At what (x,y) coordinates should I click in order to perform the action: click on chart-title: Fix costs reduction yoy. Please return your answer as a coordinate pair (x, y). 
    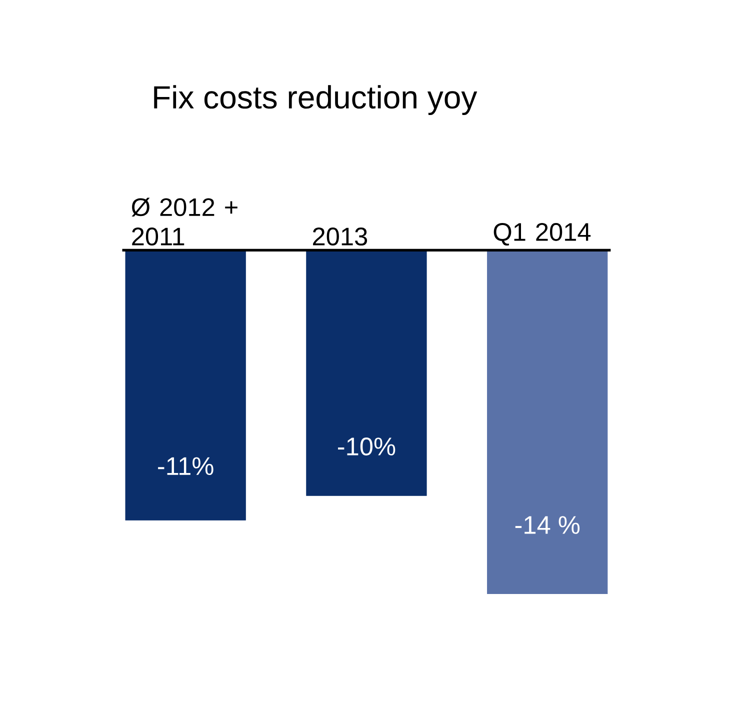
    Looking at the image, I should click on (316, 100).